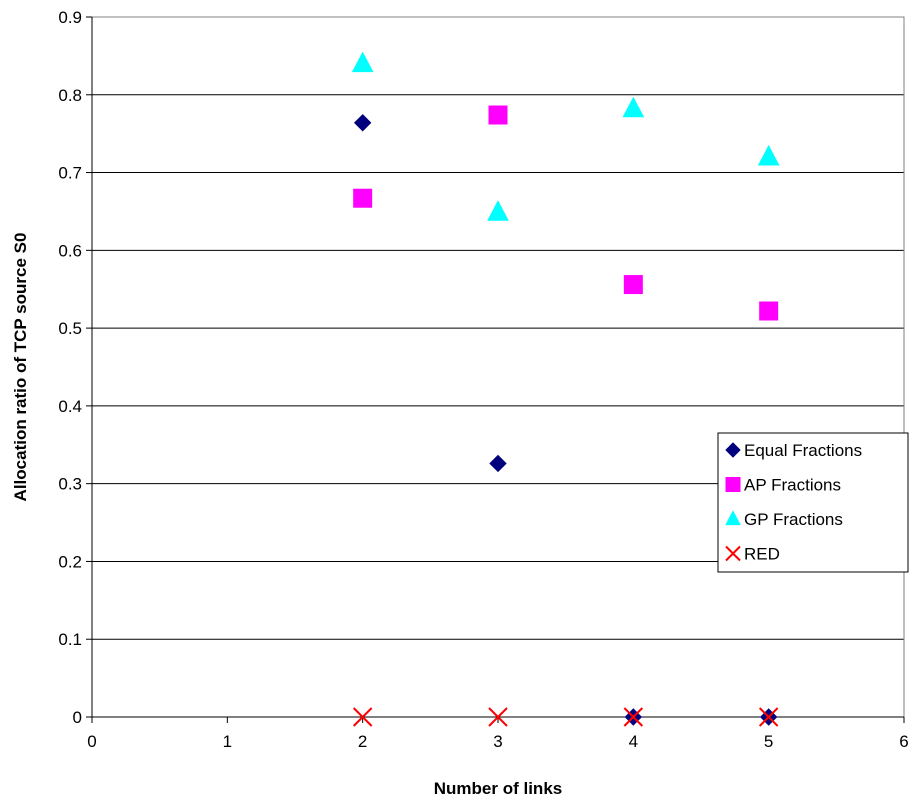 This screenshot has width=910, height=804. What do you see at coordinates (768, 741) in the screenshot?
I see `x-tick-label: 5` at bounding box center [768, 741].